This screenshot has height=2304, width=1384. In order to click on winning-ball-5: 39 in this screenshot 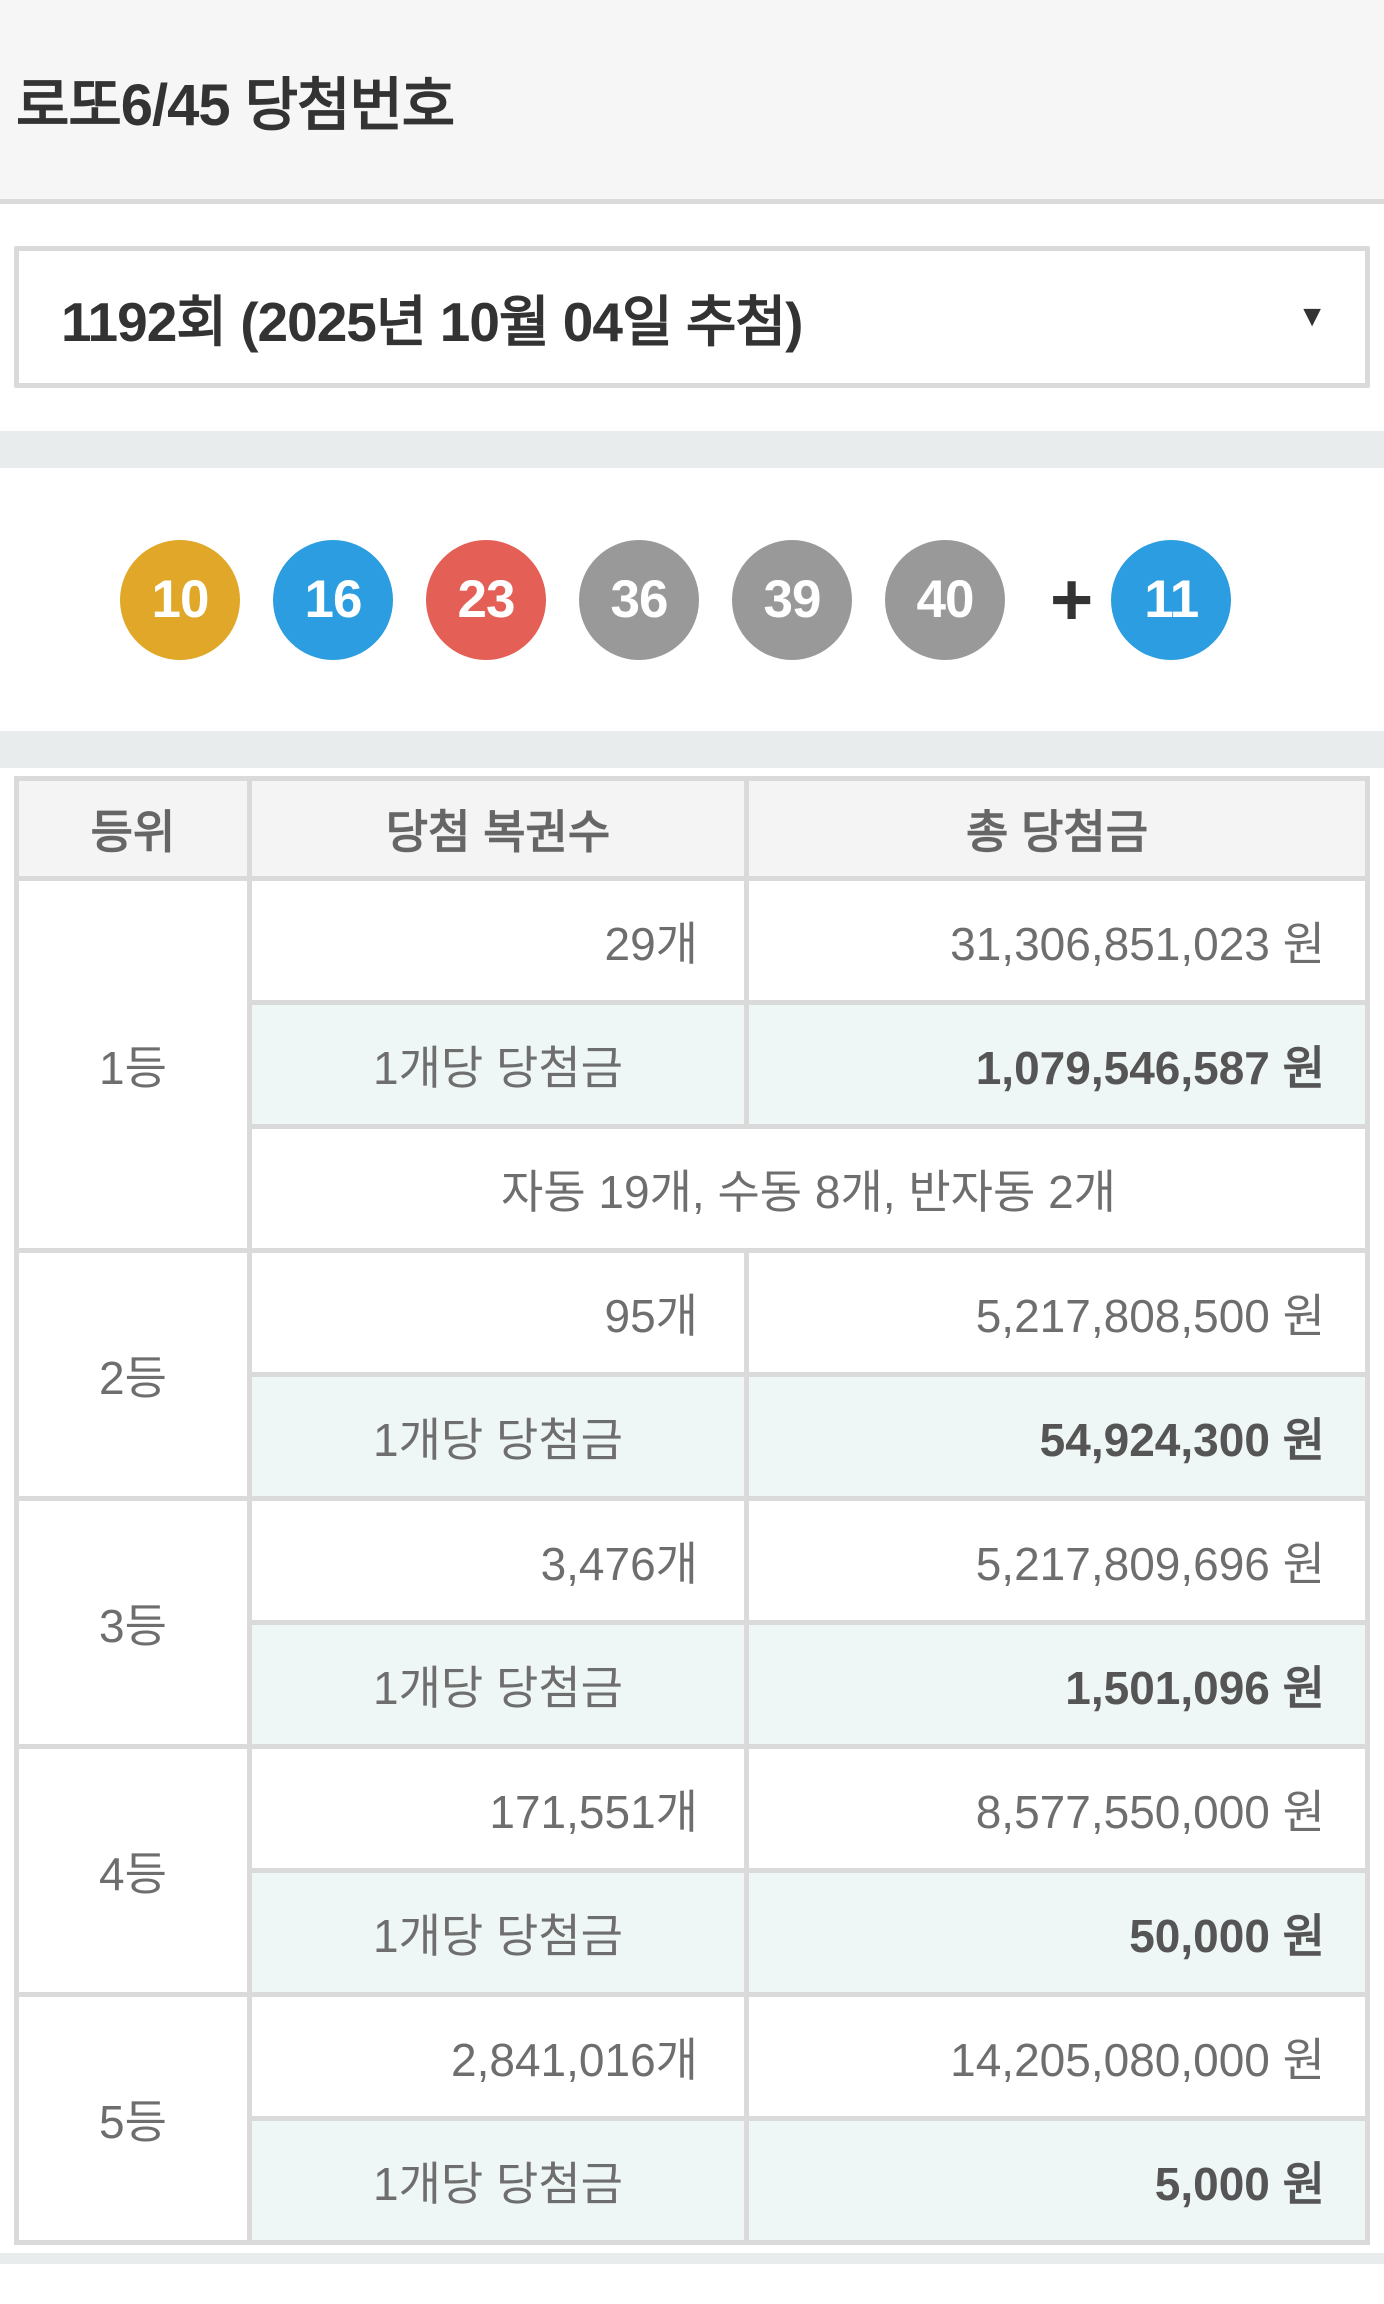, I will do `click(792, 599)`.